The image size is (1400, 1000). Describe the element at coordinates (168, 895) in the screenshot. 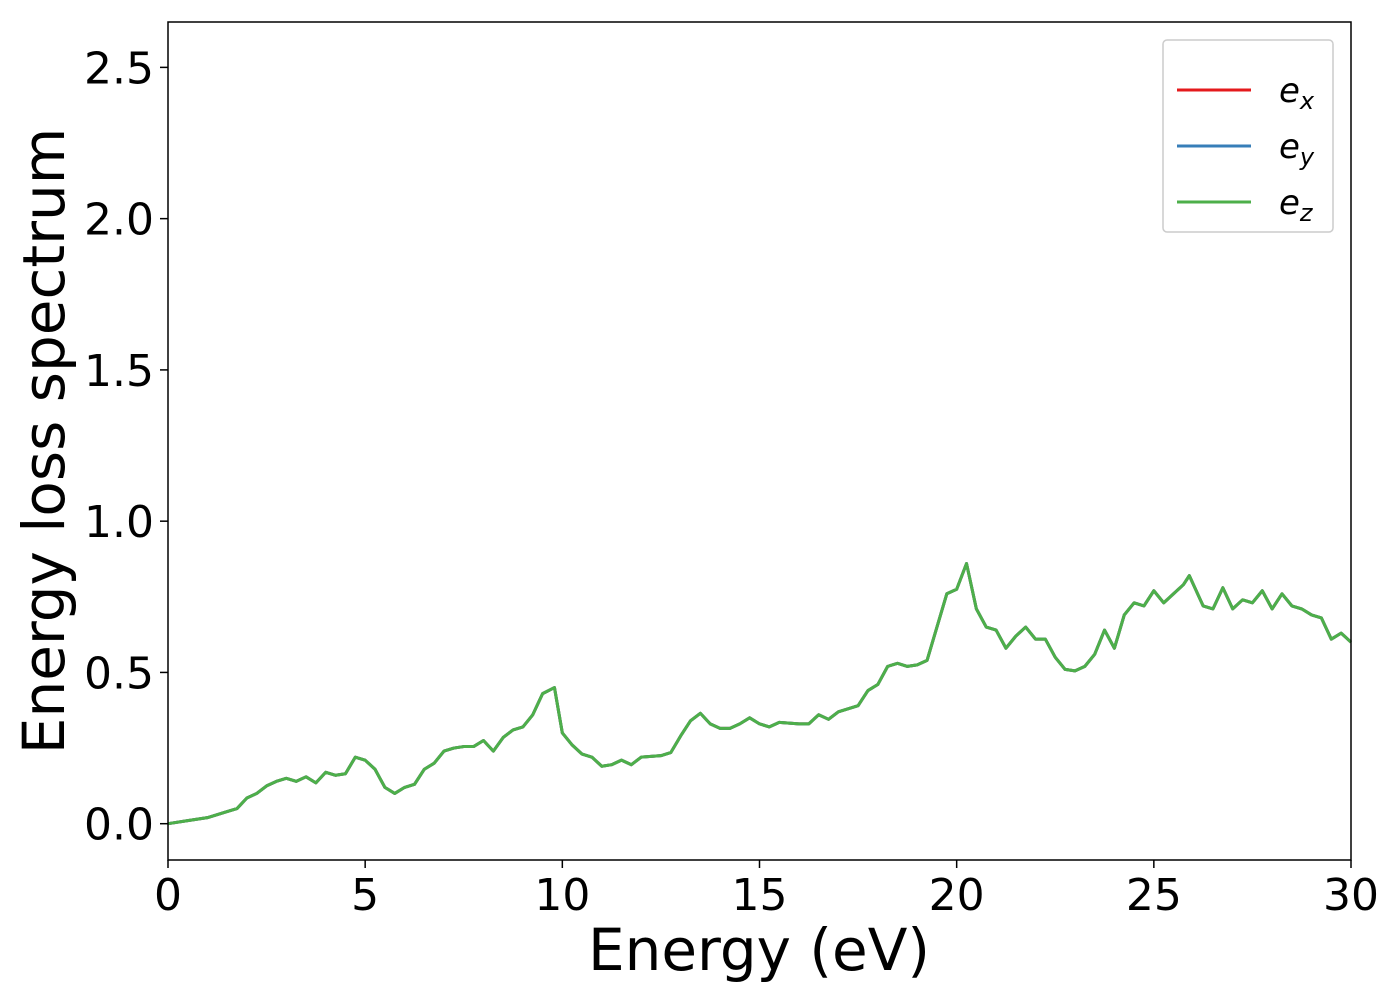

I see `x-tick-label: 0` at that location.